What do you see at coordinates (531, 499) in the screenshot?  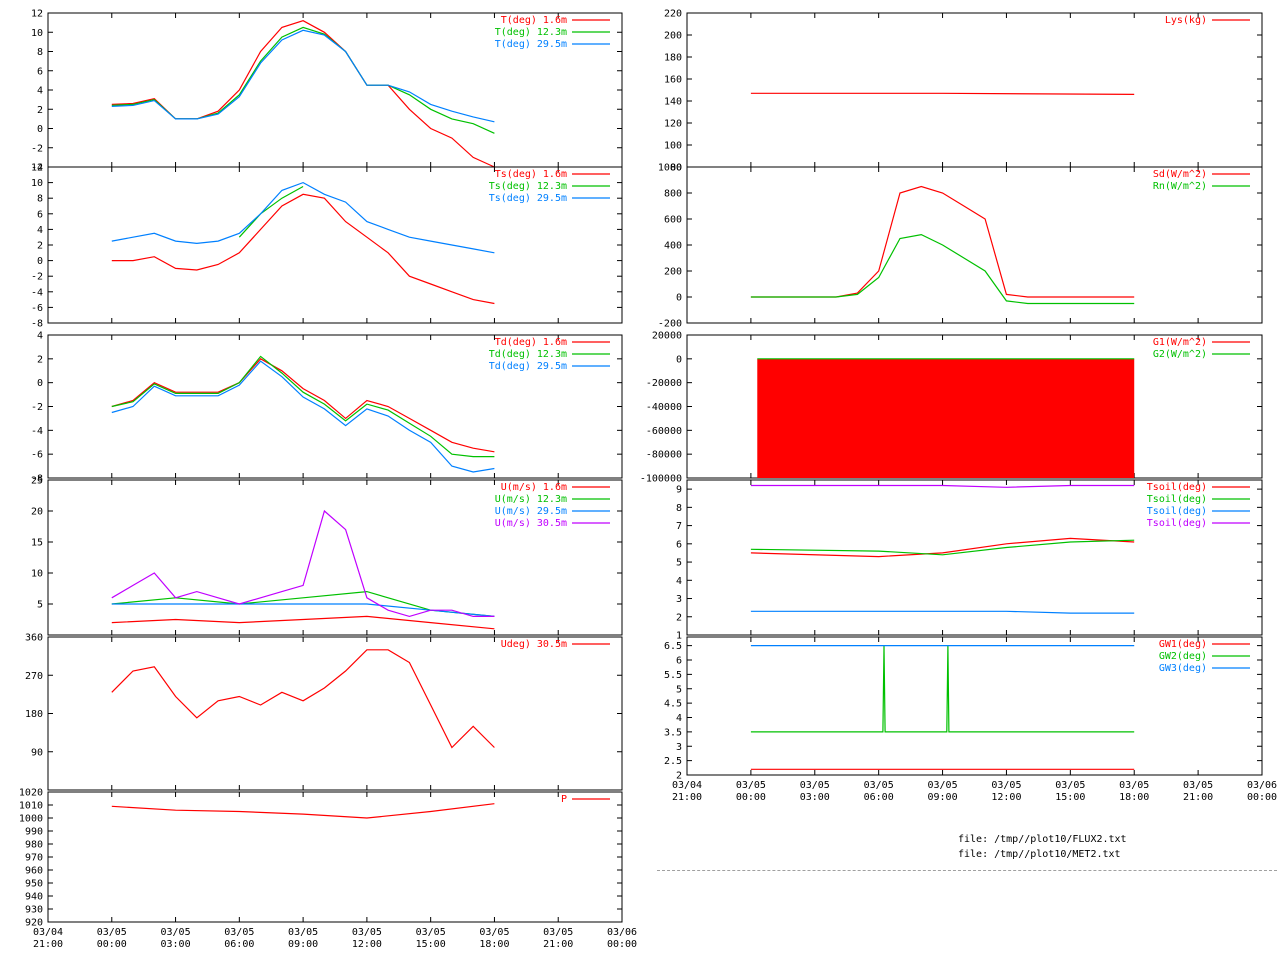 I see `legend-label: U(m/s) 12.3m` at bounding box center [531, 499].